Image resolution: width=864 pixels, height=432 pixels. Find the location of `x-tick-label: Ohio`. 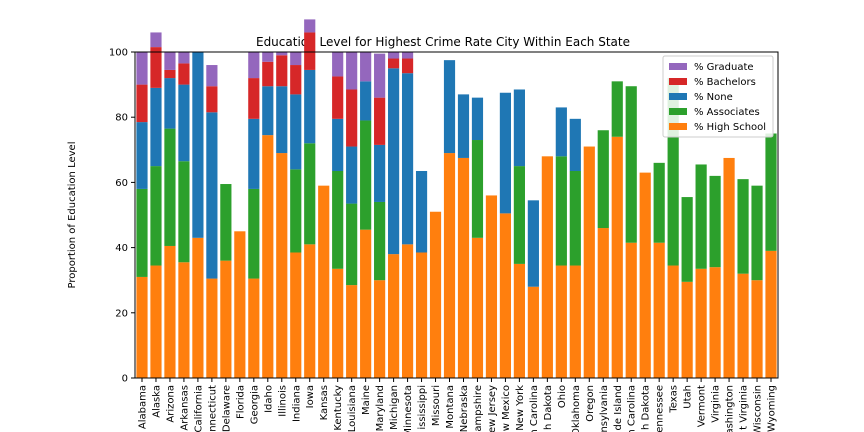

x-tick-label: Ohio is located at coordinates (562, 396).